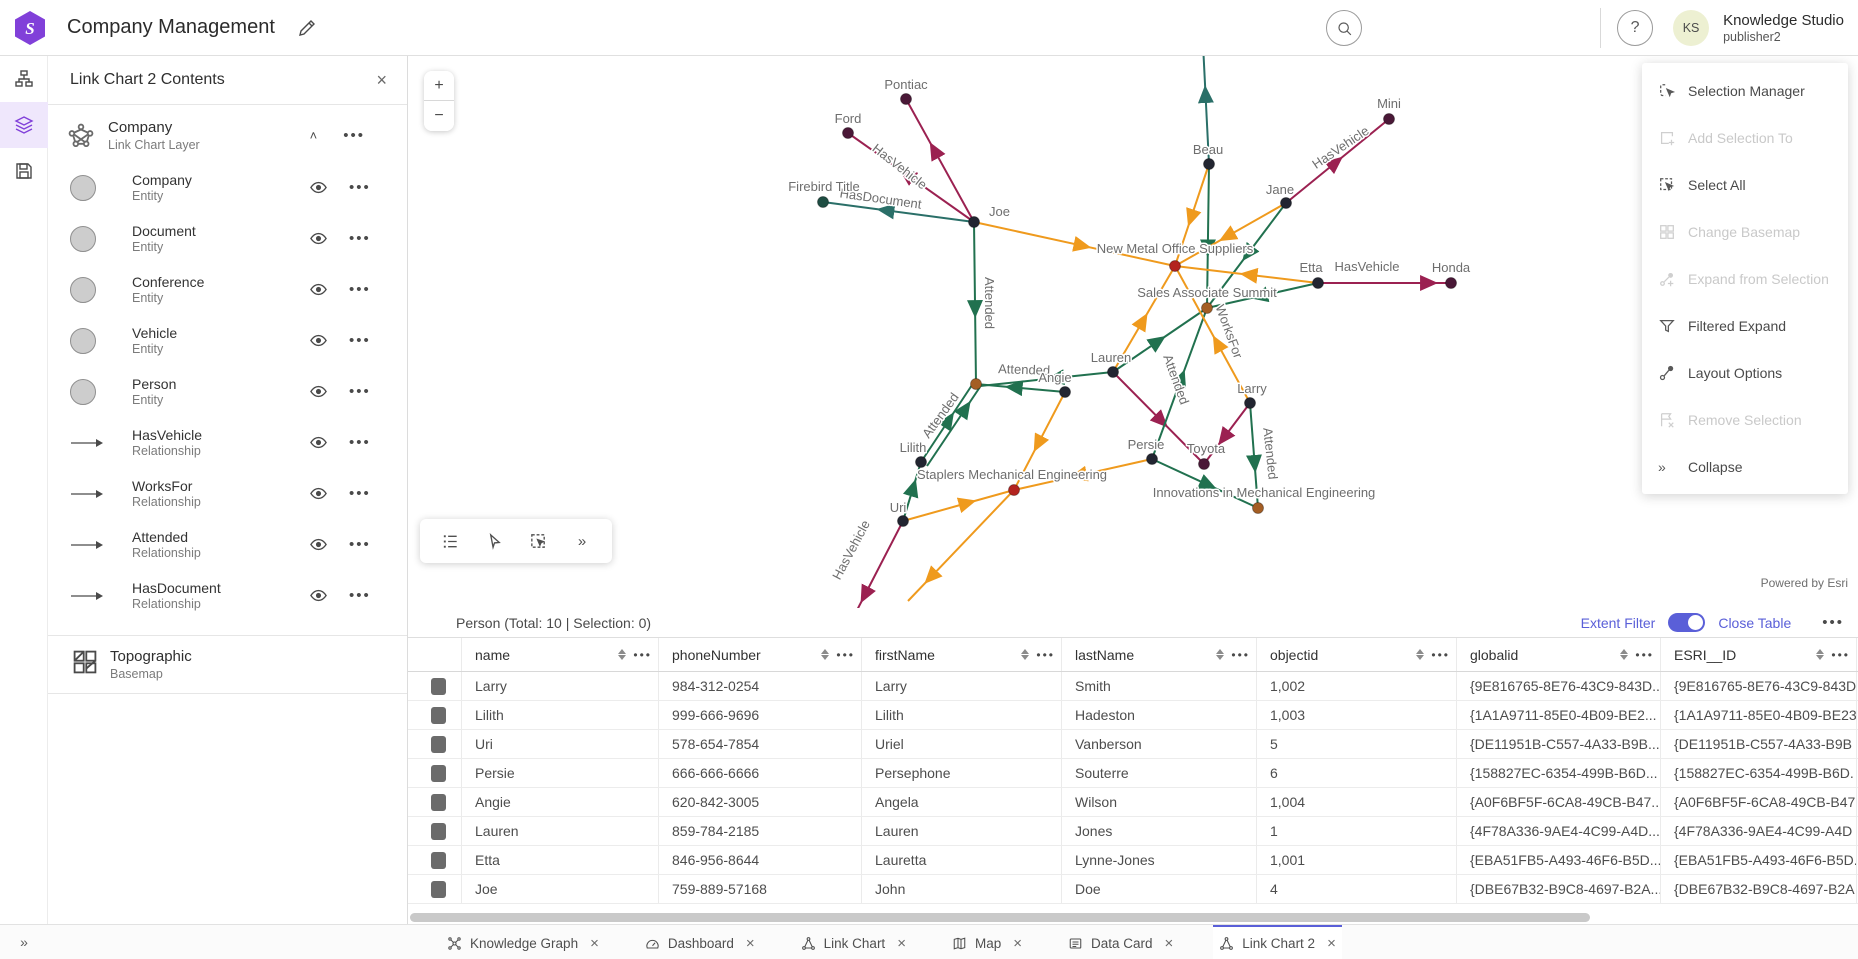 The image size is (1858, 959). What do you see at coordinates (853, 942) in the screenshot?
I see `tab-link-chart: Link Chart ×` at bounding box center [853, 942].